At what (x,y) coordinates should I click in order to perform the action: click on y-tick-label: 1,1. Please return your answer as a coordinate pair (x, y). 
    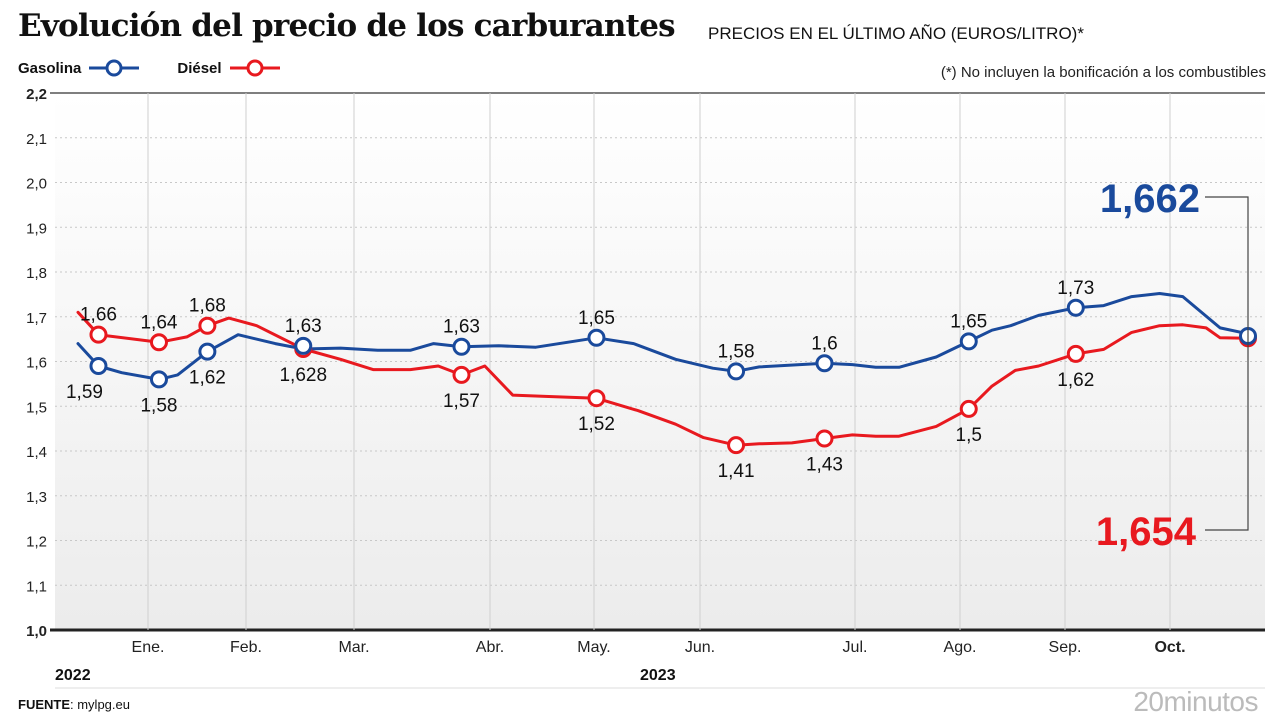
    Looking at the image, I should click on (36, 586).